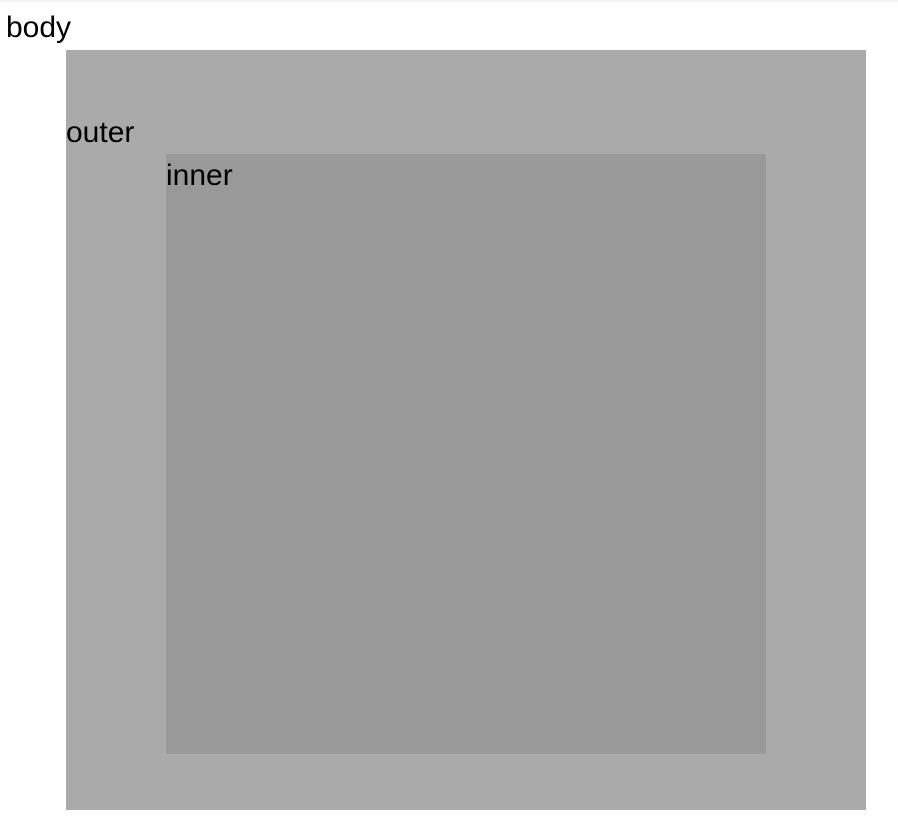 The height and width of the screenshot is (840, 898). What do you see at coordinates (39, 27) in the screenshot?
I see `body-label: body` at bounding box center [39, 27].